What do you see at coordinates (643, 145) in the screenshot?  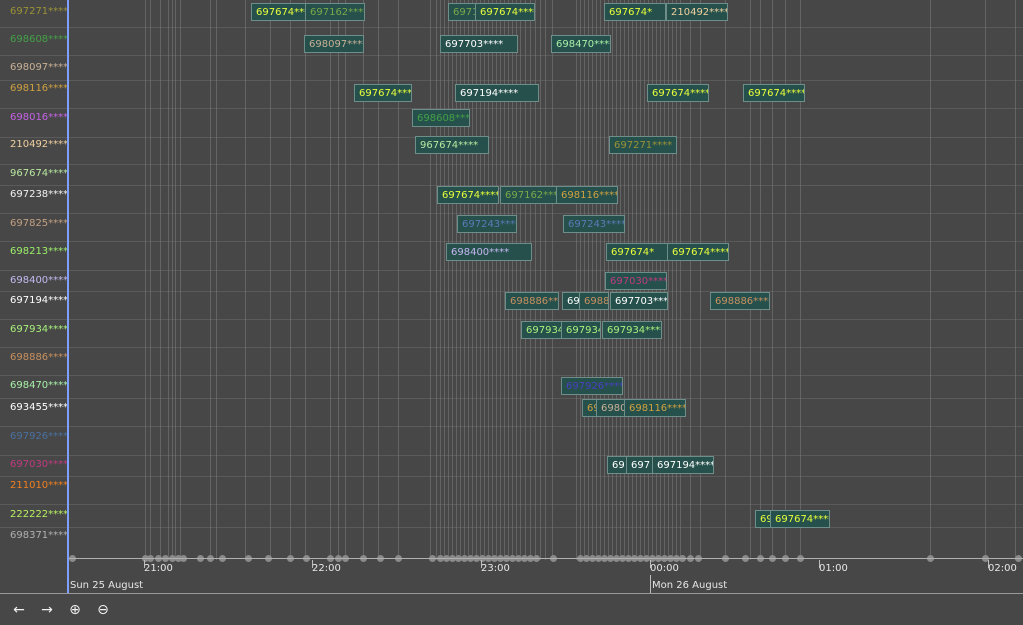 I see `event-chip: 697271****` at bounding box center [643, 145].